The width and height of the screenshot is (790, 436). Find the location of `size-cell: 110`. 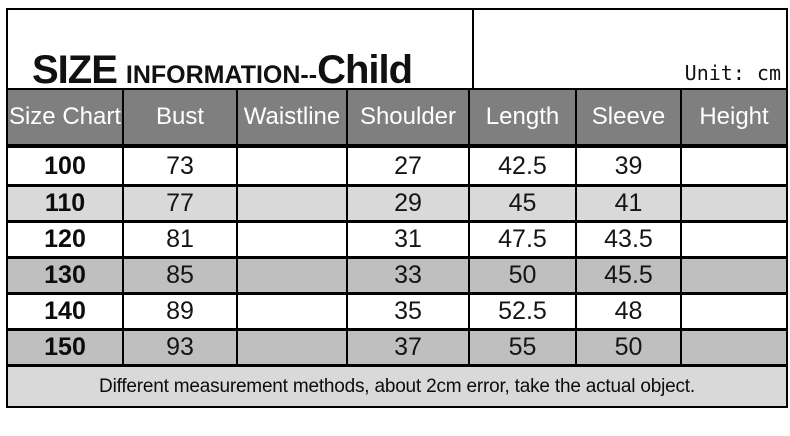

size-cell: 110 is located at coordinates (65, 203).